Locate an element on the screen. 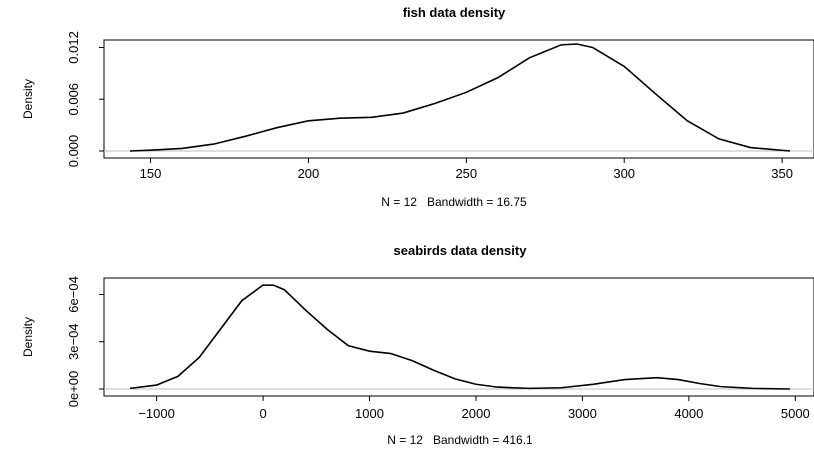 This screenshot has height=453, width=814. fish-chart-title: fish data density is located at coordinates (454, 12).